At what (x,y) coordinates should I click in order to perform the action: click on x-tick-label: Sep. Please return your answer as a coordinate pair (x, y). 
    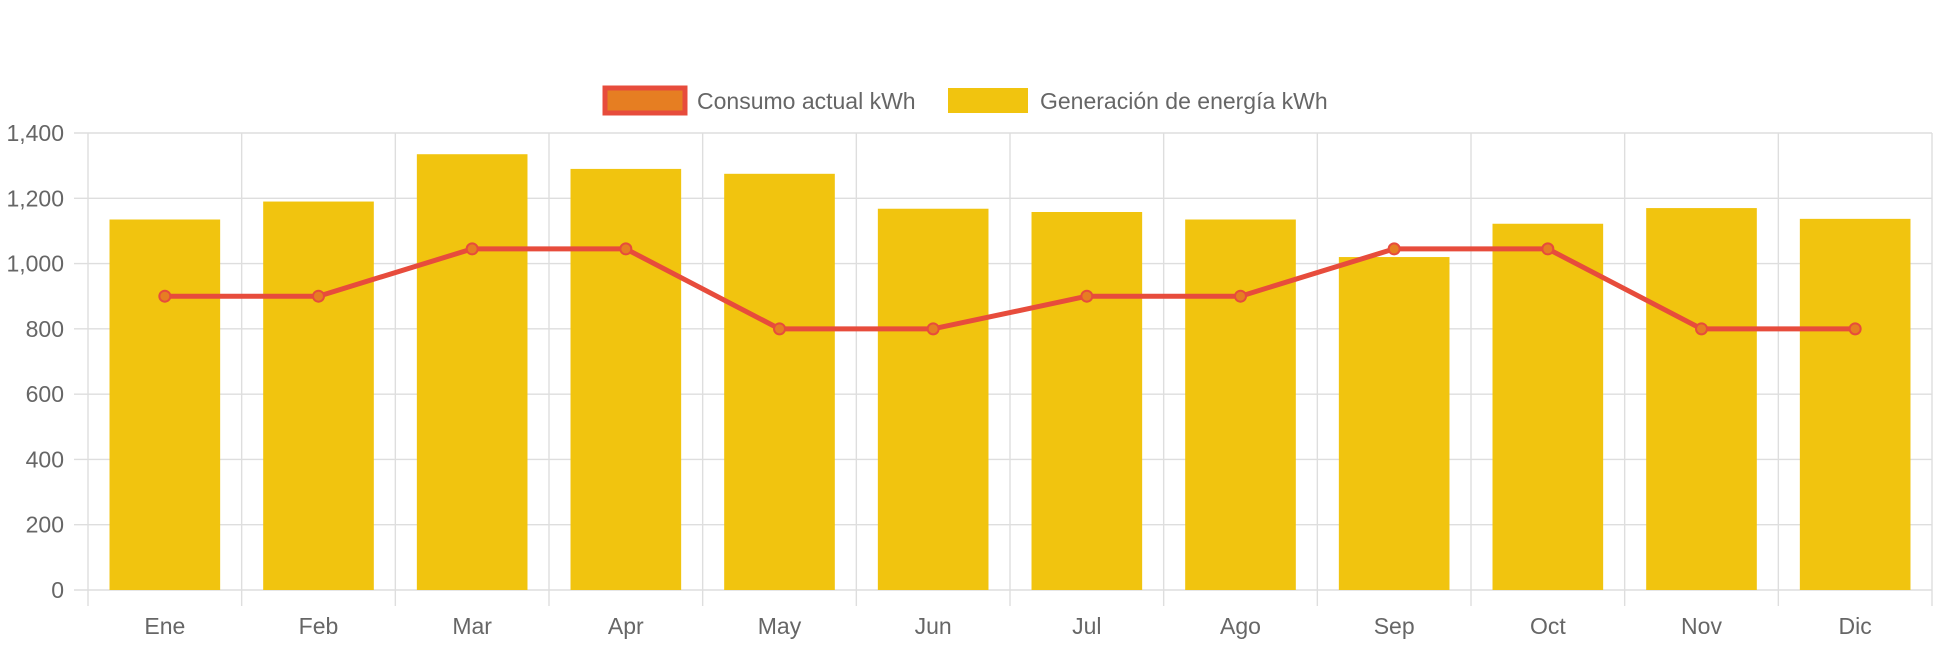
    Looking at the image, I should click on (1394, 626).